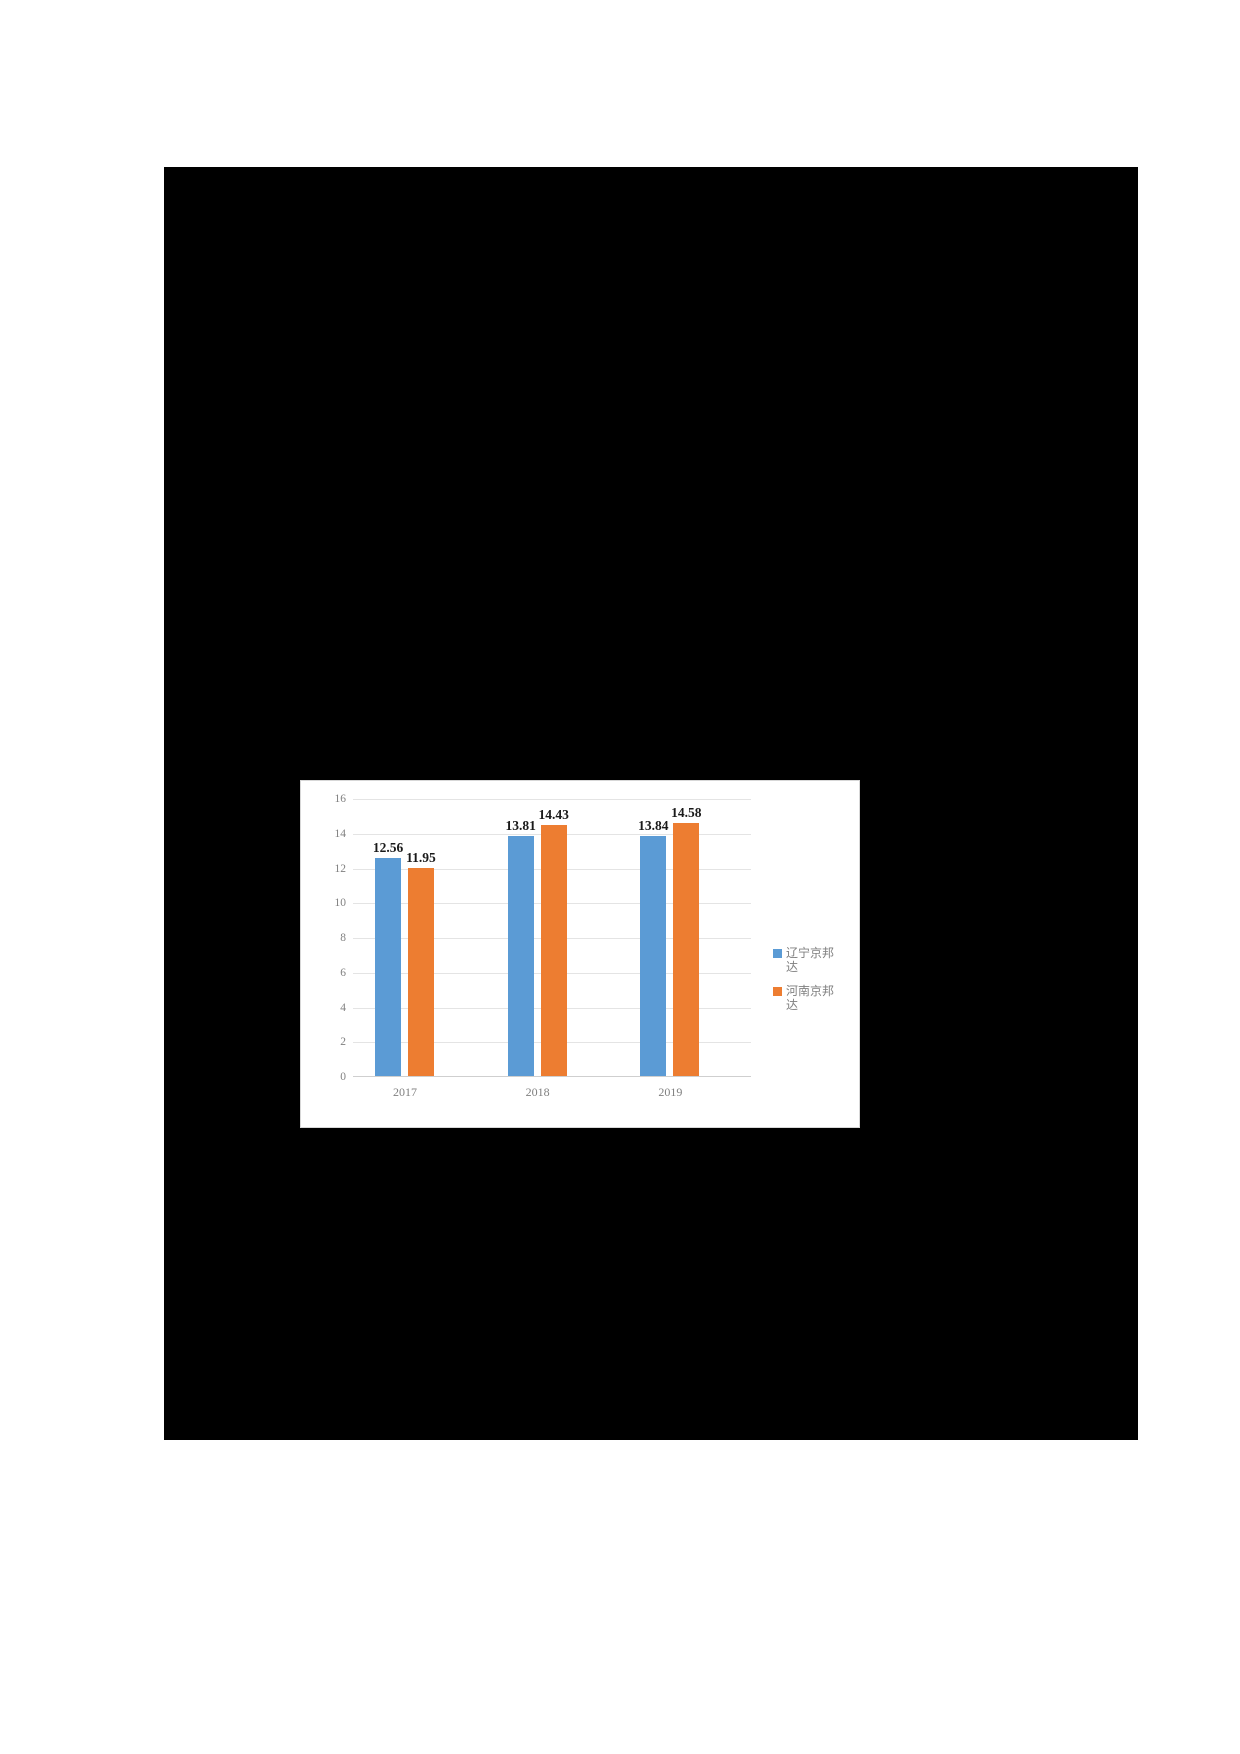 This screenshot has height=1754, width=1240. I want to click on bar-series-0: 13.84, so click(653, 947).